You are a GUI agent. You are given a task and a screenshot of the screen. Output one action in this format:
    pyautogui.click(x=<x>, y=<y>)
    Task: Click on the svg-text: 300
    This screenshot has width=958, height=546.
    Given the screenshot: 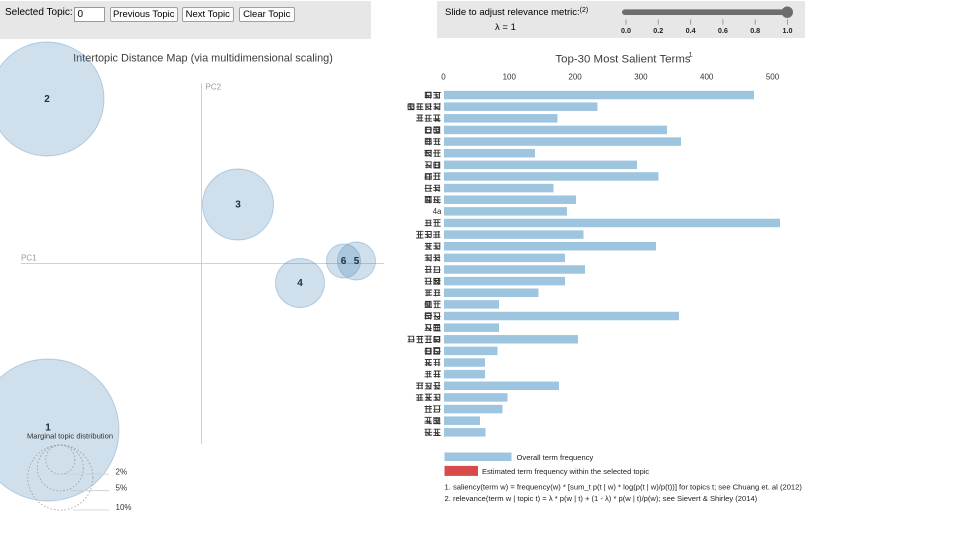 What is the action you would take?
    pyautogui.click(x=641, y=77)
    